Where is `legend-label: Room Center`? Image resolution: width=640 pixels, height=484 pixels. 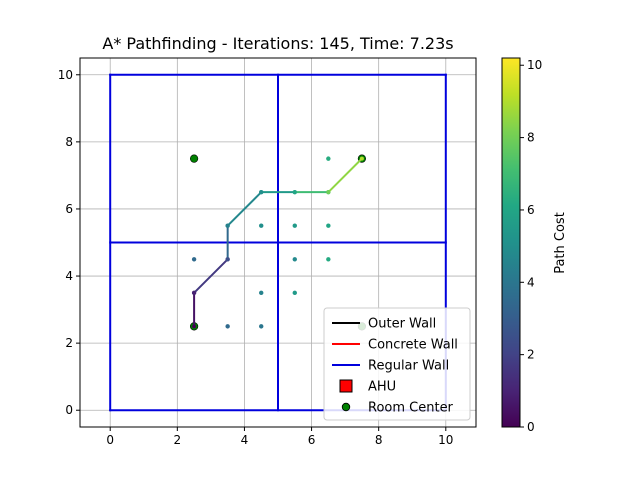 legend-label: Room Center is located at coordinates (411, 408).